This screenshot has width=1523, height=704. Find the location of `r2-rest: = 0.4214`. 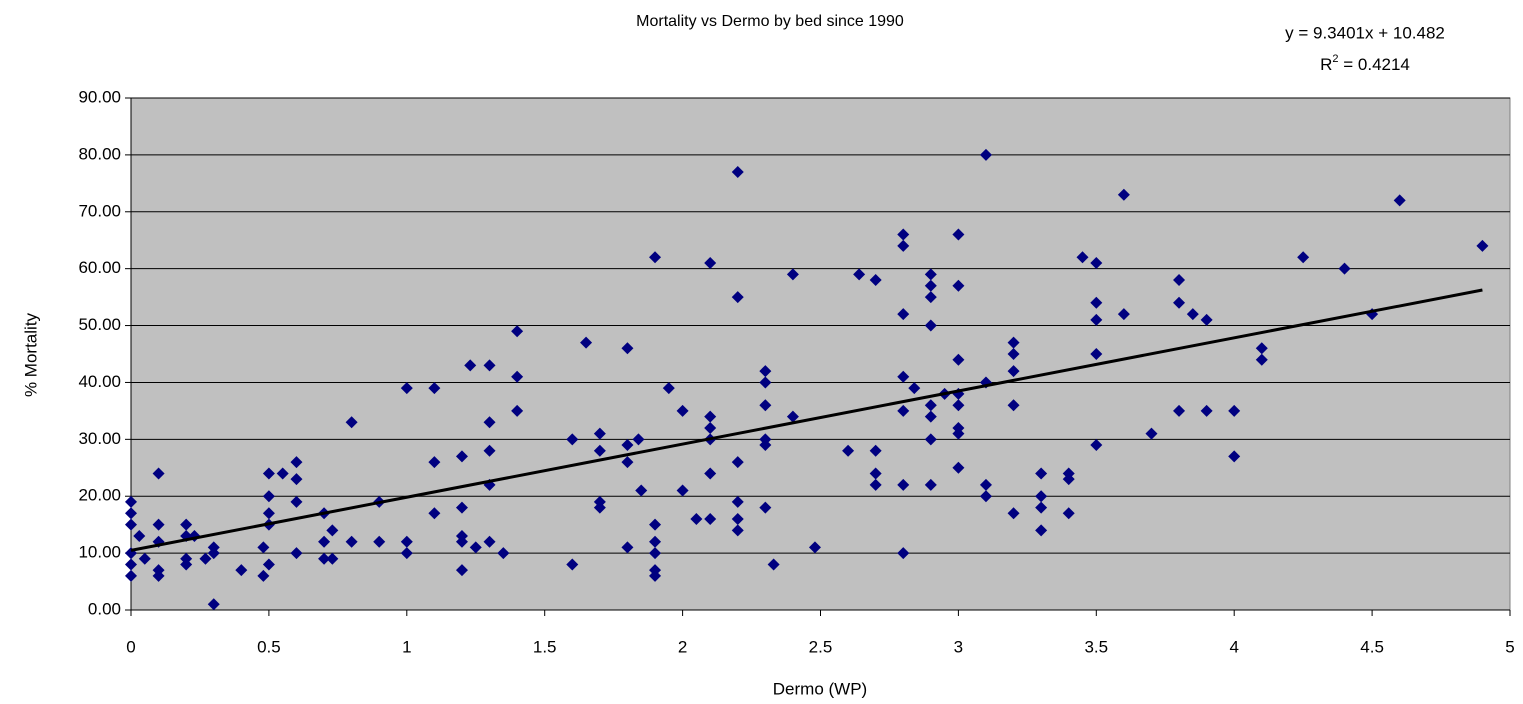

r2-rest: = 0.4214 is located at coordinates (1374, 64).